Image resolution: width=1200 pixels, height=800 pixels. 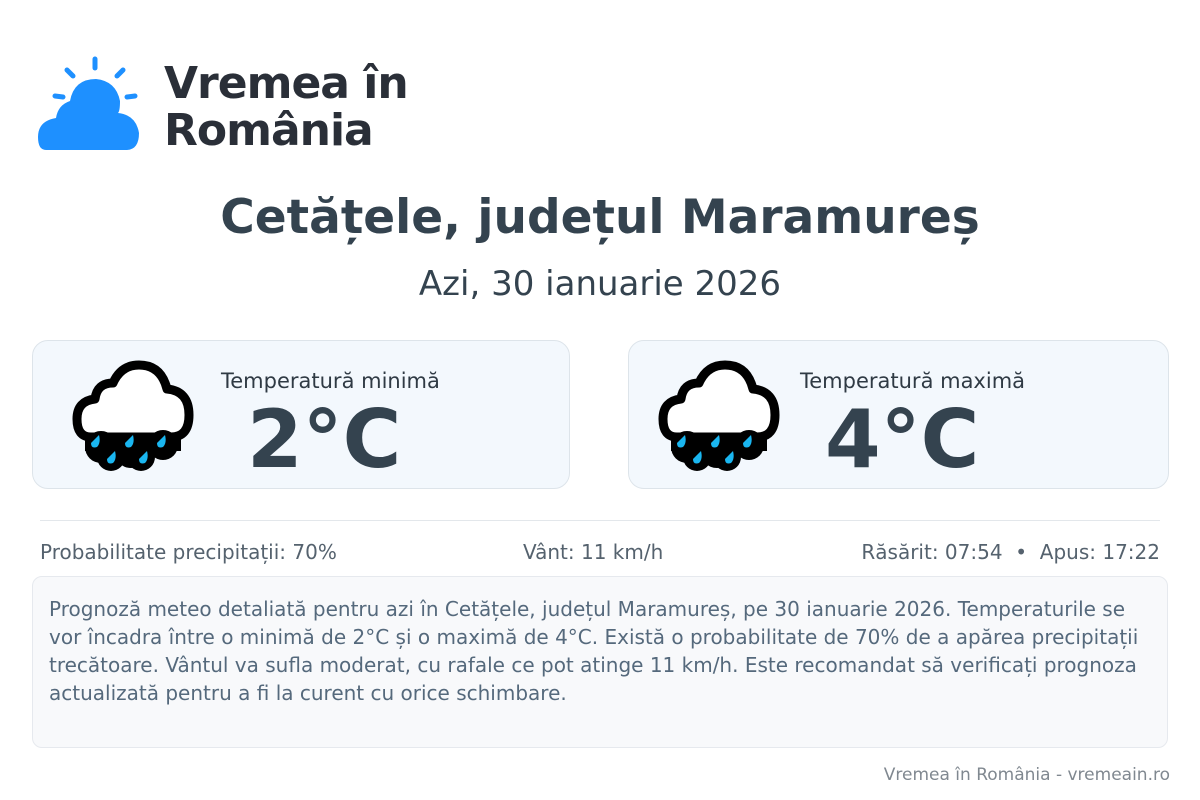 What do you see at coordinates (286, 83) in the screenshot?
I see `brand-line-1: Vremea în` at bounding box center [286, 83].